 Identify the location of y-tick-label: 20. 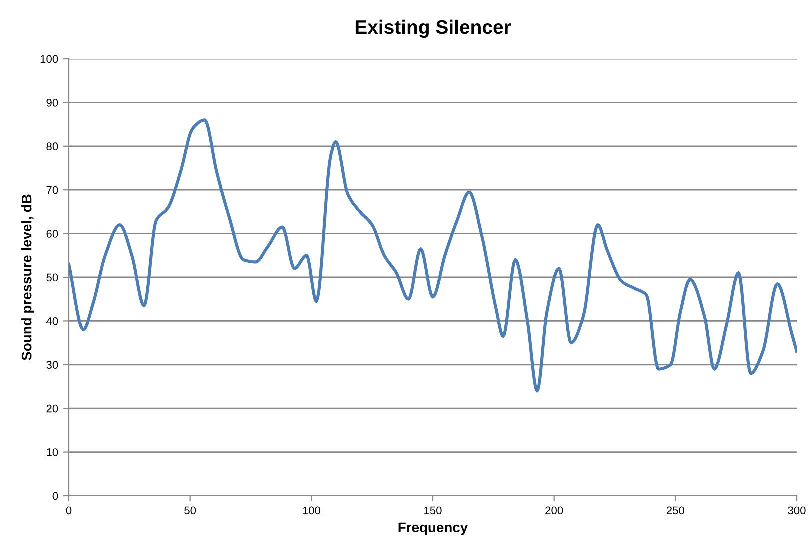
(52, 408).